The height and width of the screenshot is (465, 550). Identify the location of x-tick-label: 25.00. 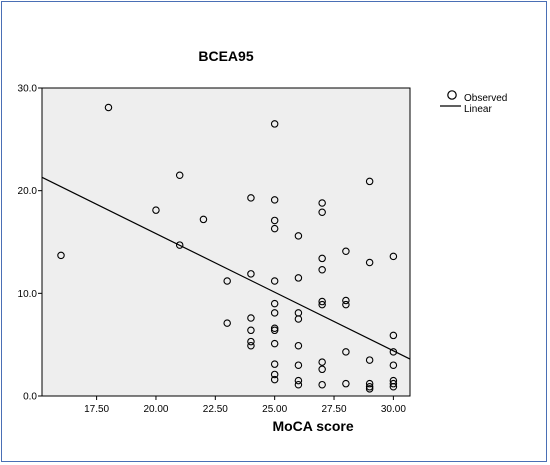
(274, 409).